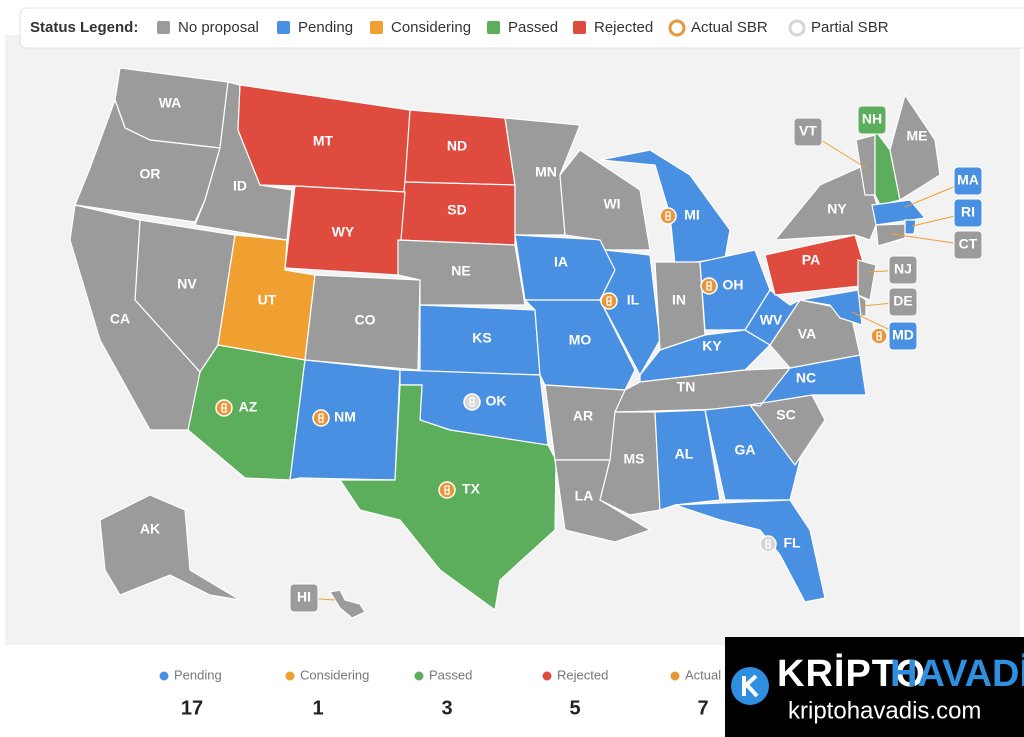 The height and width of the screenshot is (737, 1024). What do you see at coordinates (450, 674) in the screenshot?
I see `stat-label: Passed` at bounding box center [450, 674].